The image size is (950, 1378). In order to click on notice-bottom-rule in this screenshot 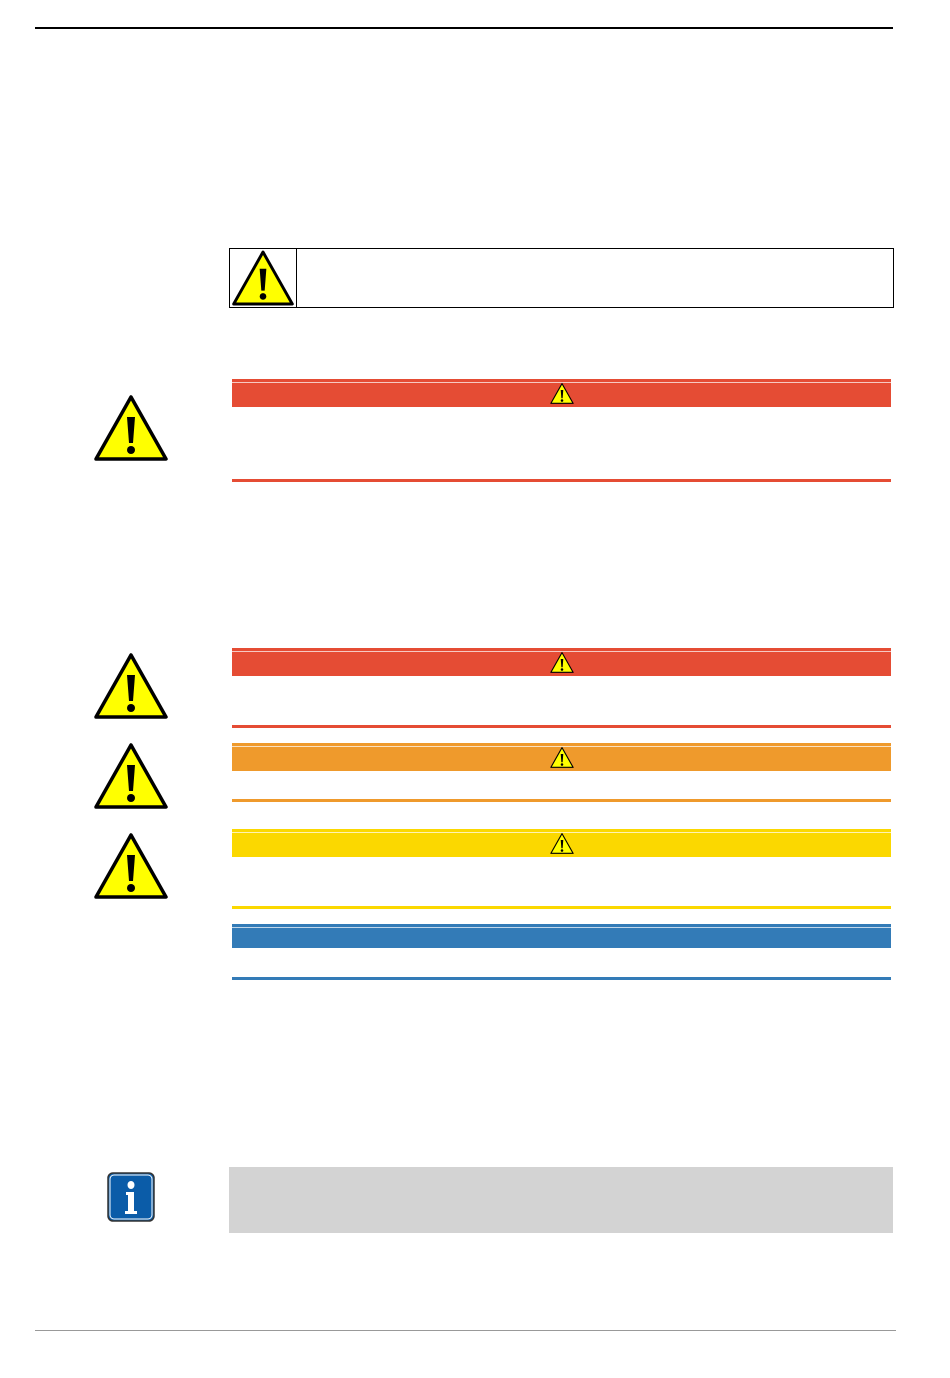, I will do `click(561, 978)`.